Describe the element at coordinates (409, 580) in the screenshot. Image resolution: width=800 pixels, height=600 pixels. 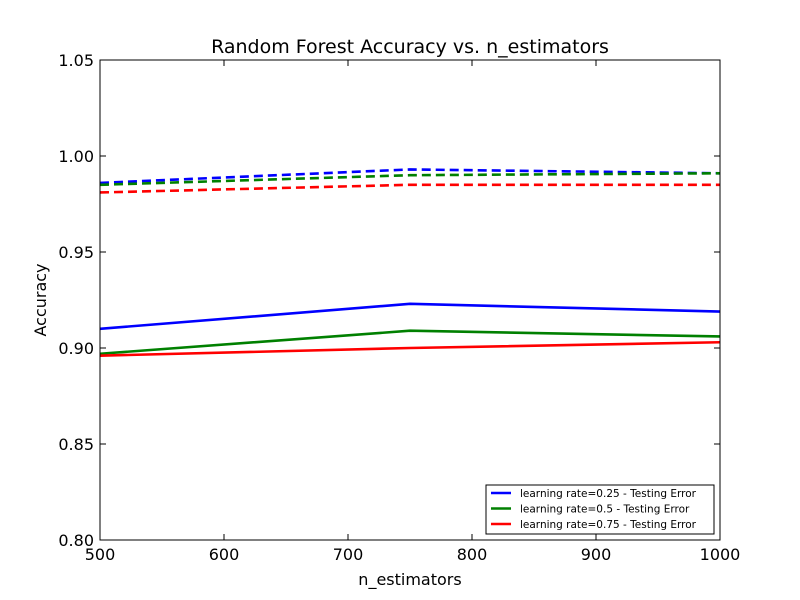
I see `x-axis-label: n_estimators` at that location.